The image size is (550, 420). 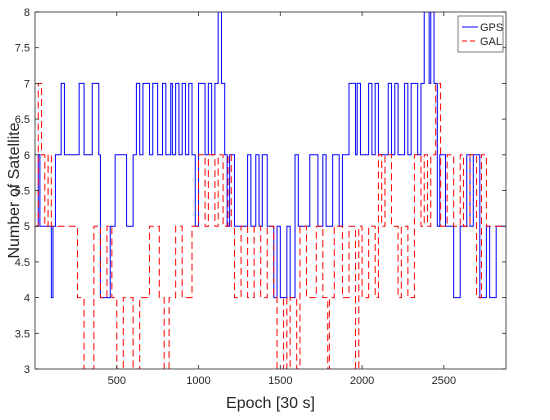 I want to click on y-tick-label: 4.5, so click(x=22, y=263).